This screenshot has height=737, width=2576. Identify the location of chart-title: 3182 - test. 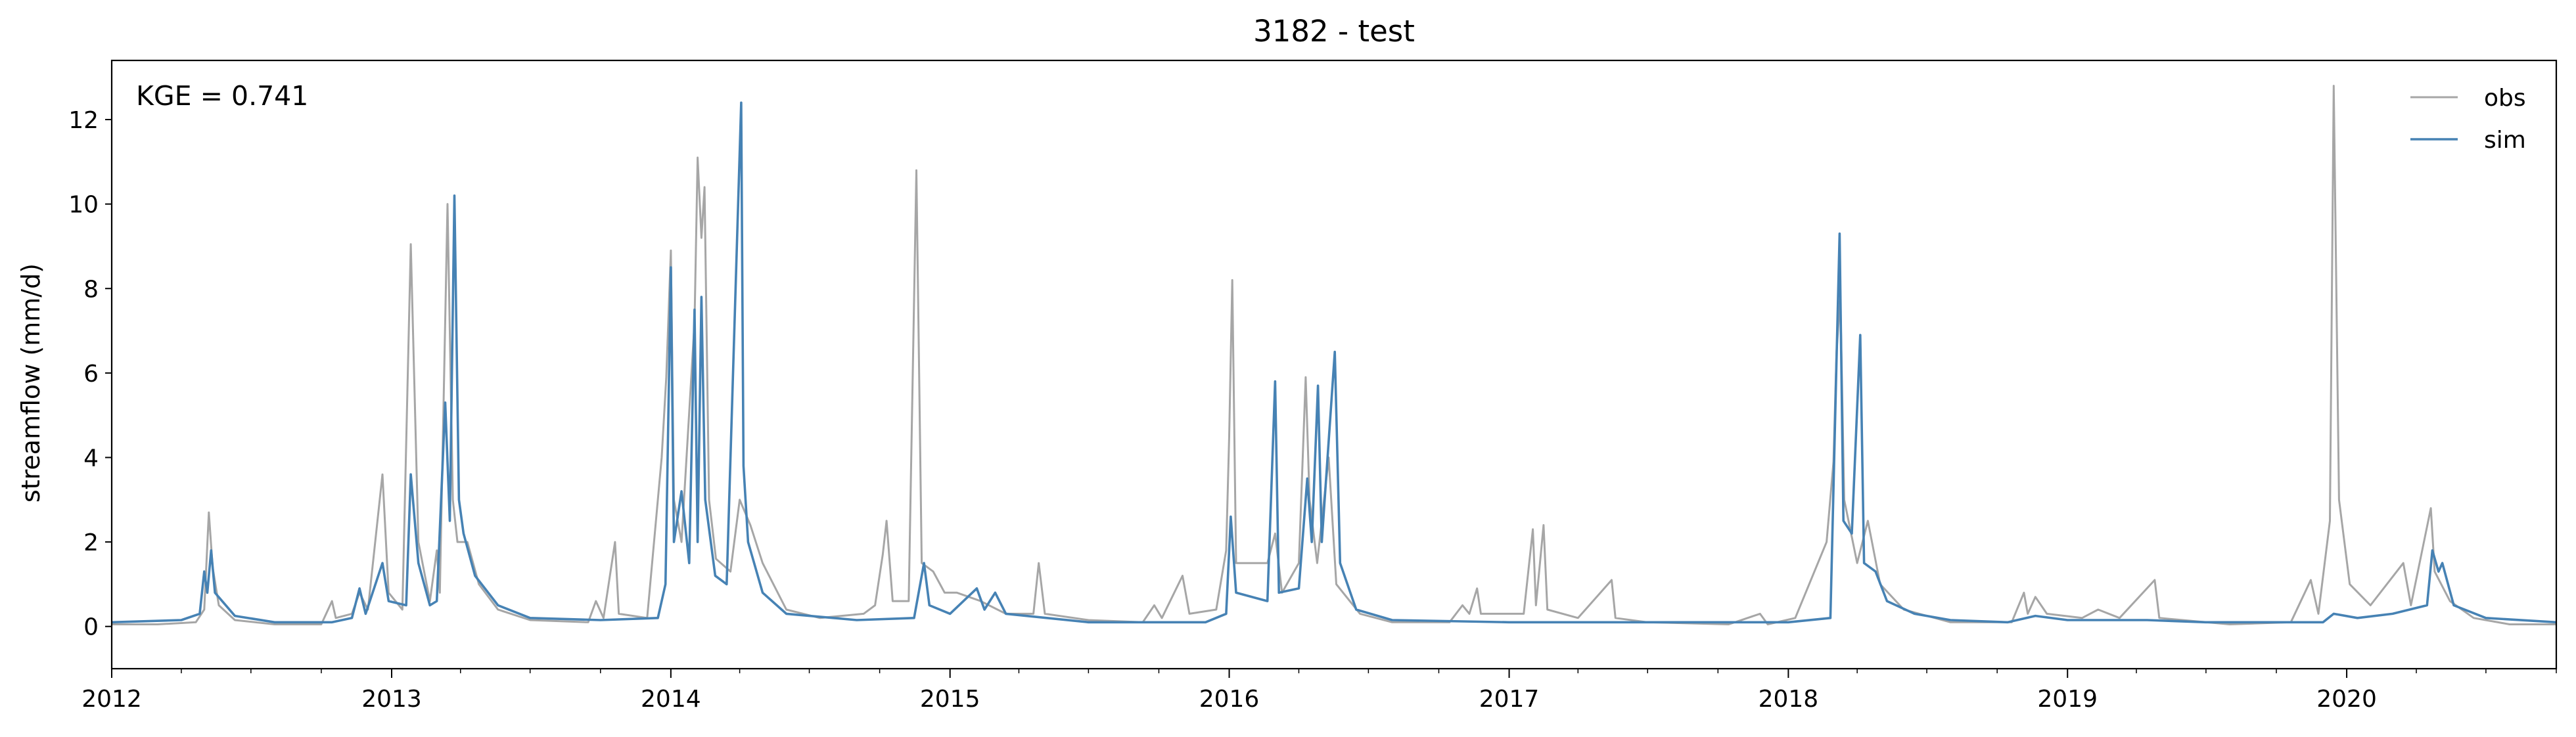
(1334, 31).